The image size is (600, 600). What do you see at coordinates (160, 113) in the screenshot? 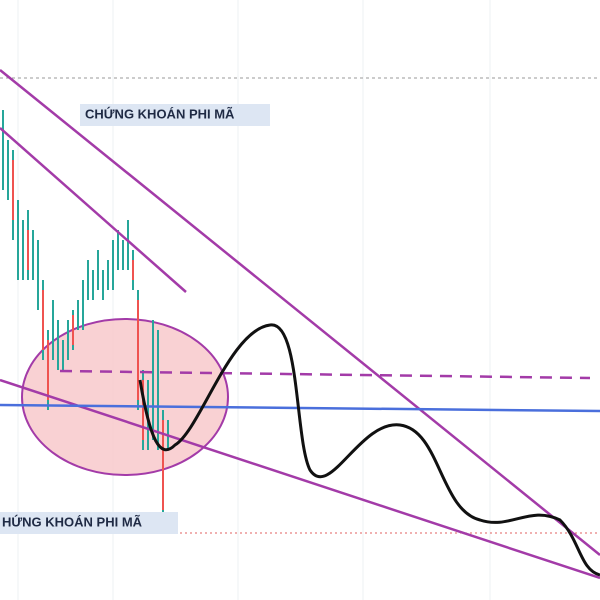
I see `watermark: CHỨNG KHOÁN PHI MÃ` at bounding box center [160, 113].